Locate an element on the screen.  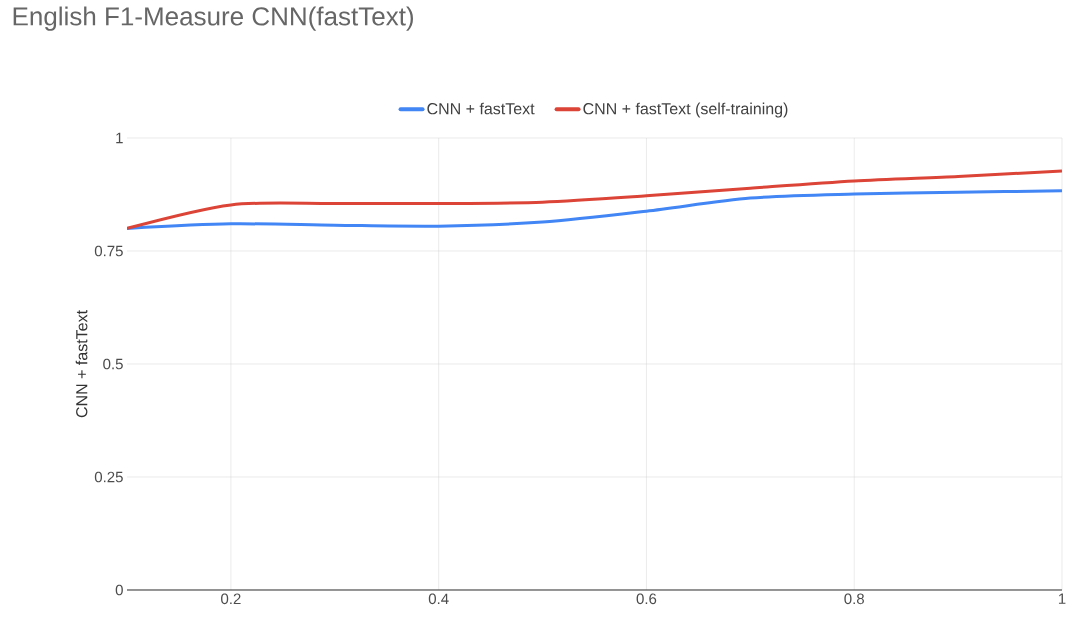
y-tick-label: 0.5 is located at coordinates (113, 364).